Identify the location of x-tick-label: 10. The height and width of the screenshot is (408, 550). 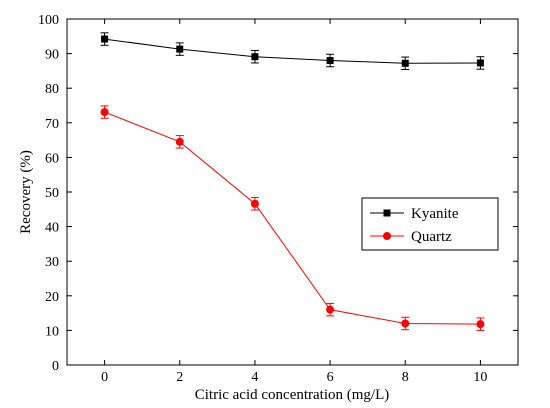
(480, 377).